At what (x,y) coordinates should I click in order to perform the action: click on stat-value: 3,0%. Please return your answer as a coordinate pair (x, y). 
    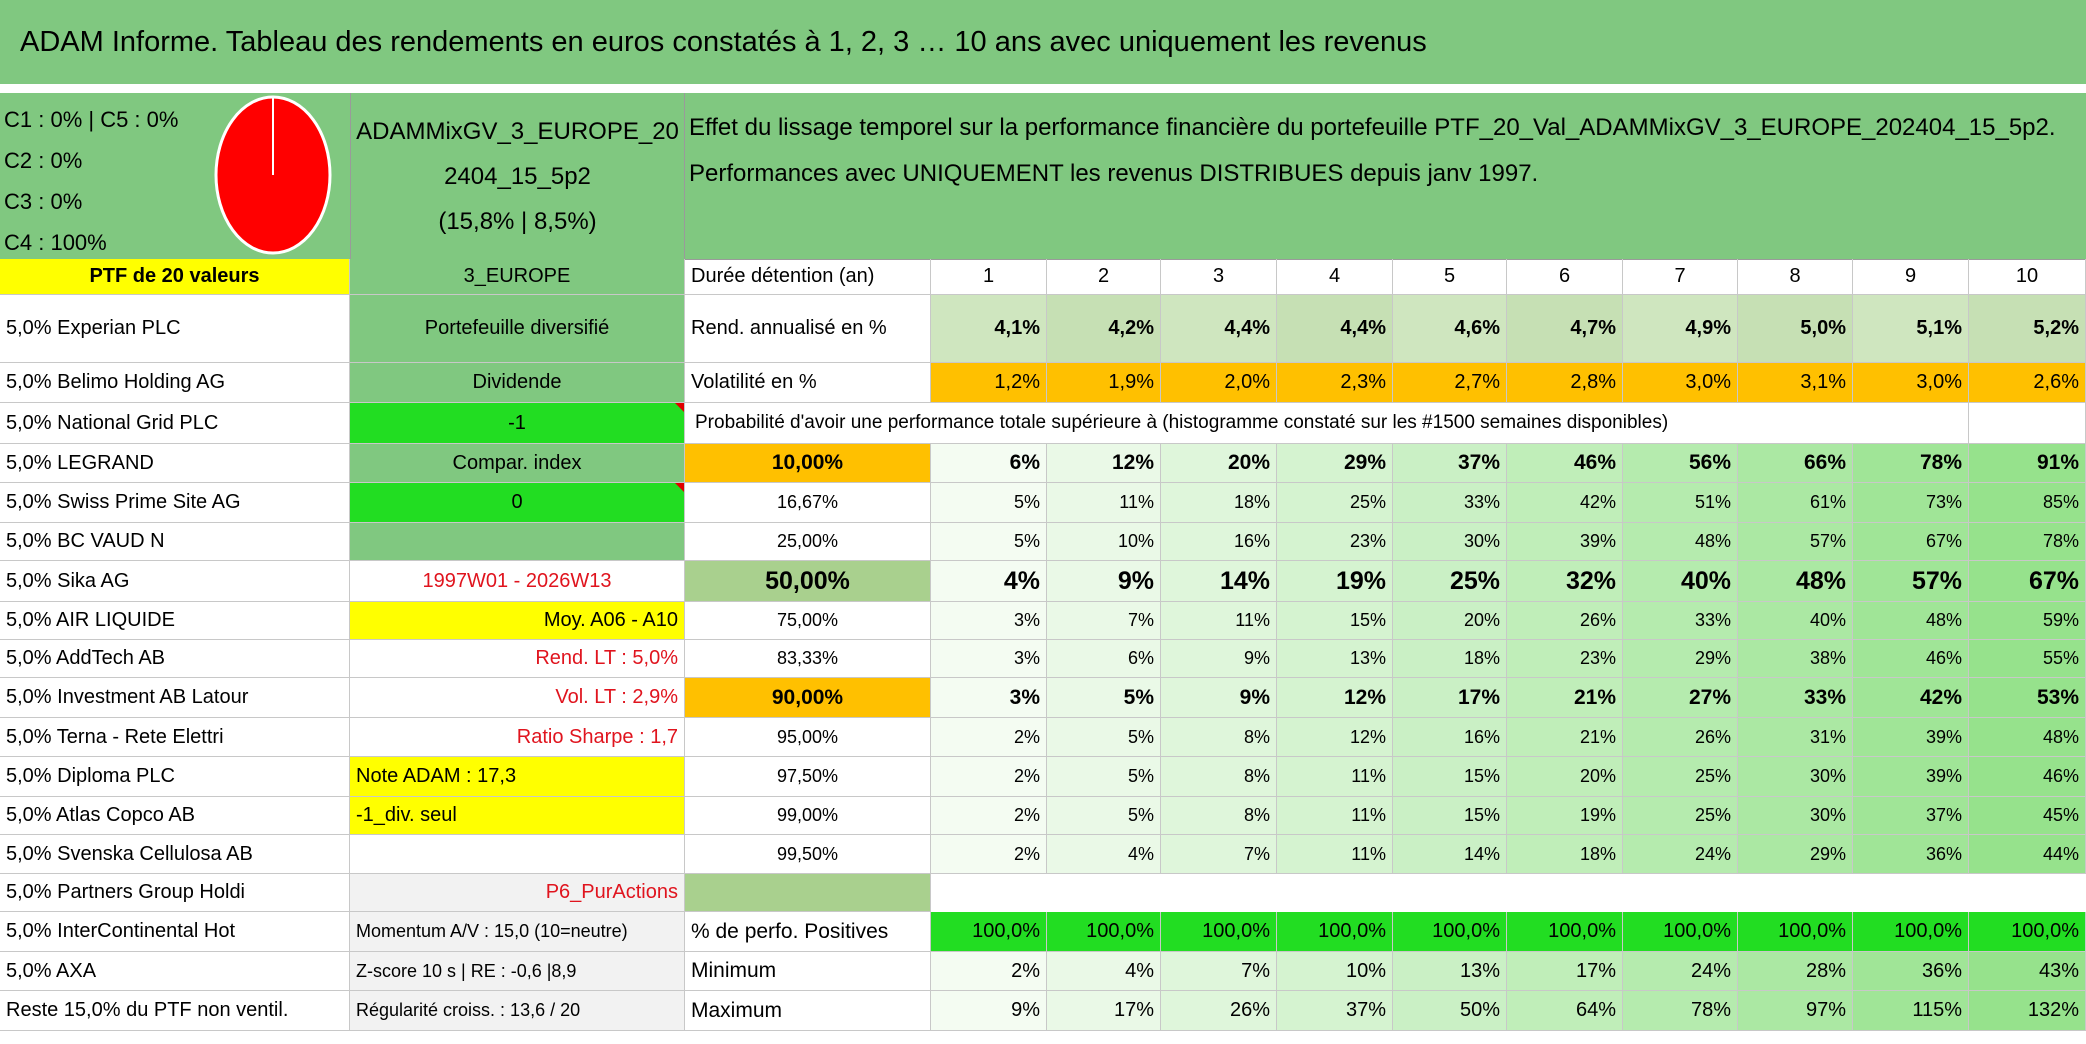
    Looking at the image, I should click on (1680, 383).